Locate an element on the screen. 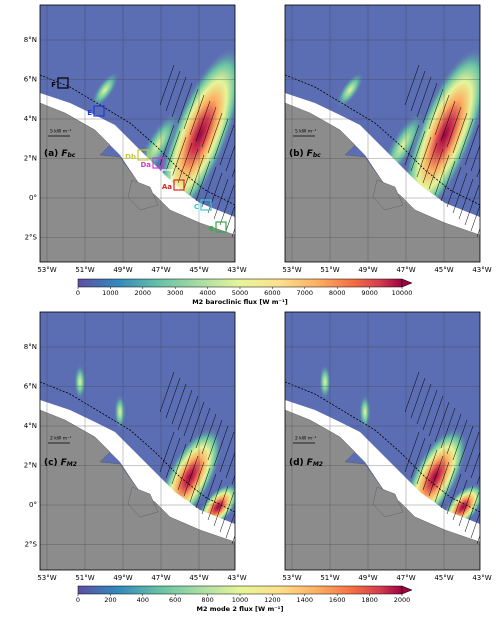 Image resolution: width=500 pixels, height=619 pixels. lat-tick-label: 8°N is located at coordinates (30, 347).